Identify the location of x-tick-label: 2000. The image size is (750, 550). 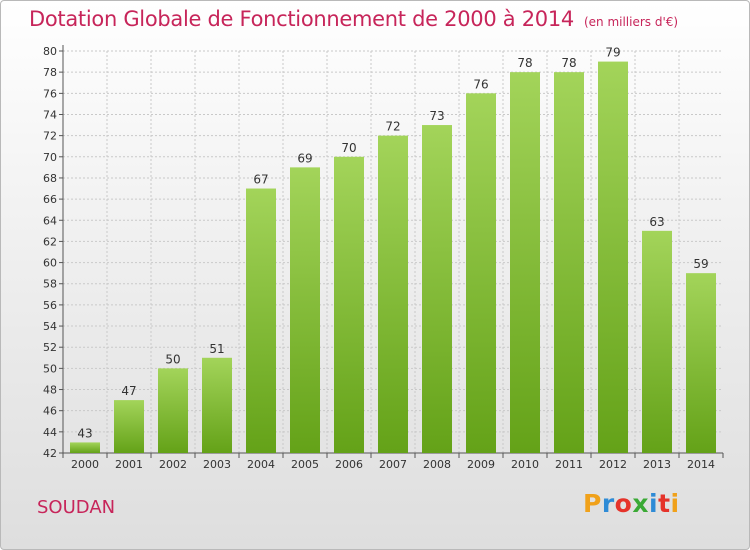
(85, 464).